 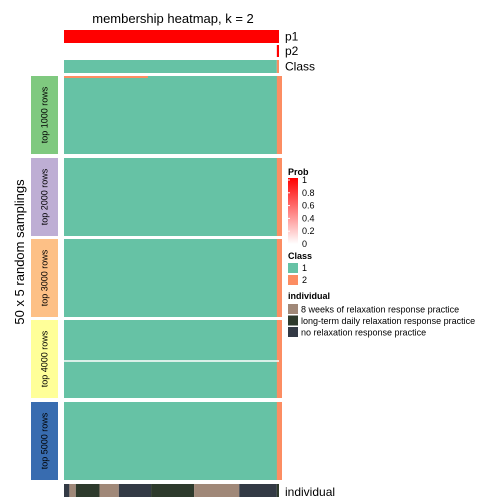 I want to click on group-label: top 1000 rows, so click(x=45, y=114).